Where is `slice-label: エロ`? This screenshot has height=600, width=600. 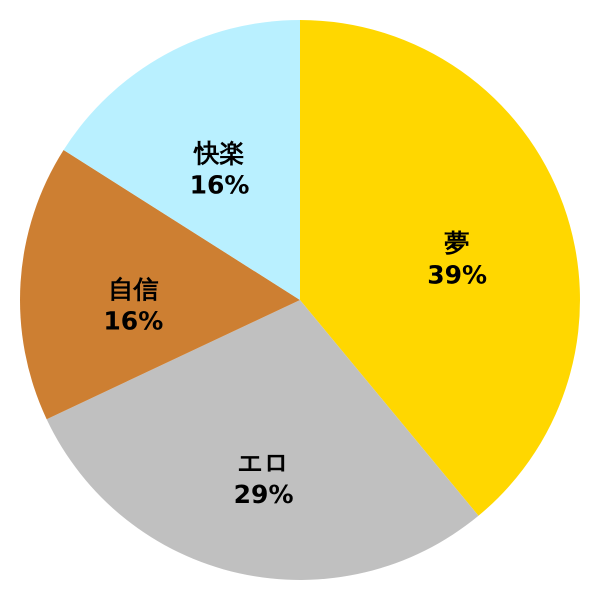
slice-label: エロ is located at coordinates (264, 462).